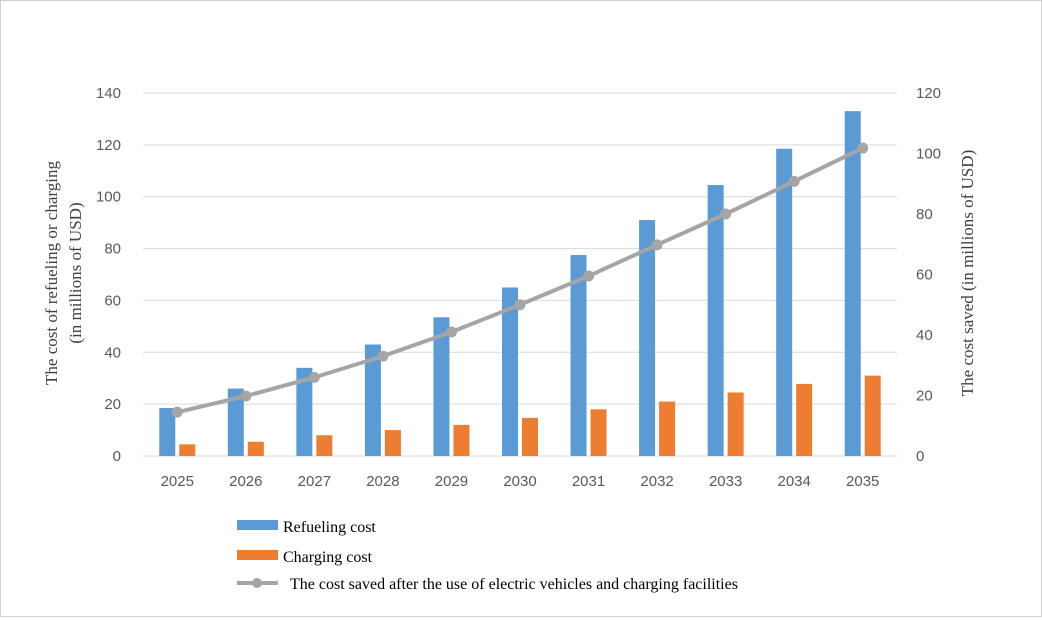  Describe the element at coordinates (920, 456) in the screenshot. I see `right-tick-label: 0` at that location.